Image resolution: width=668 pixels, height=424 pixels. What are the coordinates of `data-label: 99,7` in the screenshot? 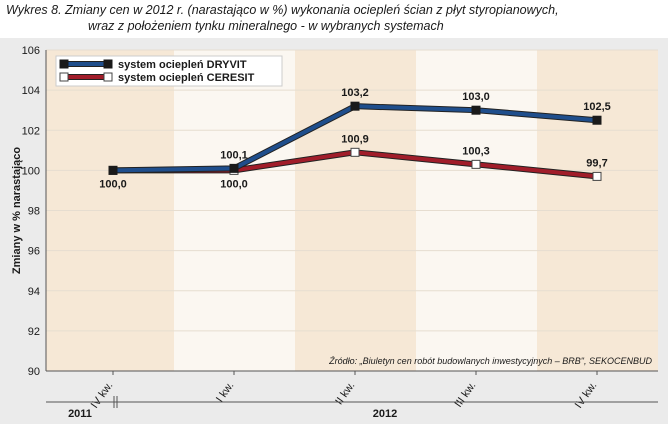 It's located at (596, 163).